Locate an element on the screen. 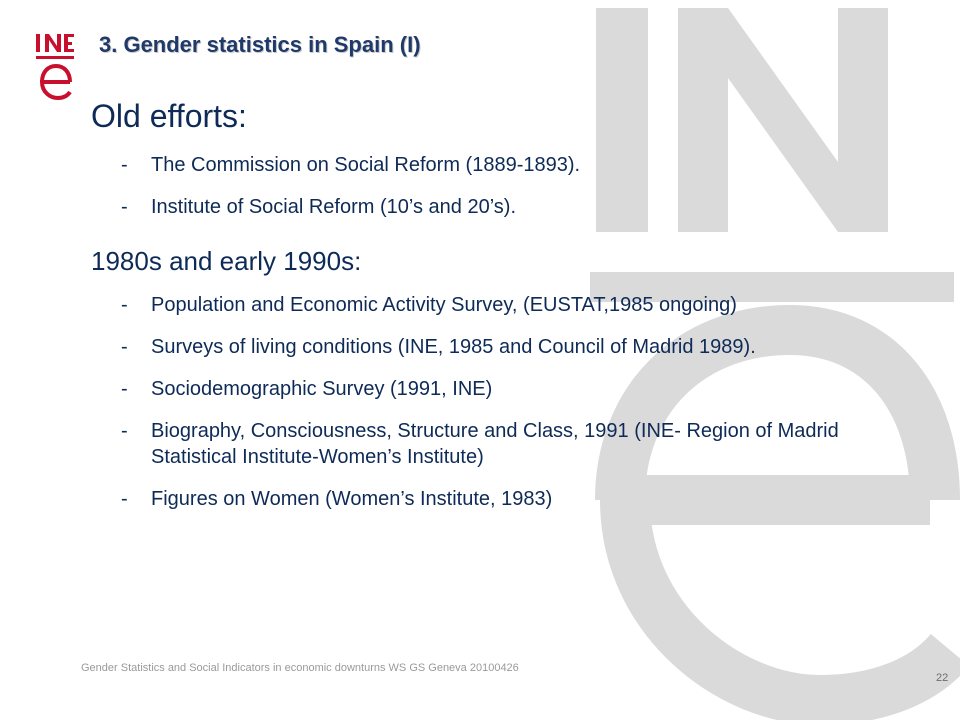 This screenshot has height=720, width=960. list-item: - Sociodemographic Survey (1991, INE) is located at coordinates (491, 389).